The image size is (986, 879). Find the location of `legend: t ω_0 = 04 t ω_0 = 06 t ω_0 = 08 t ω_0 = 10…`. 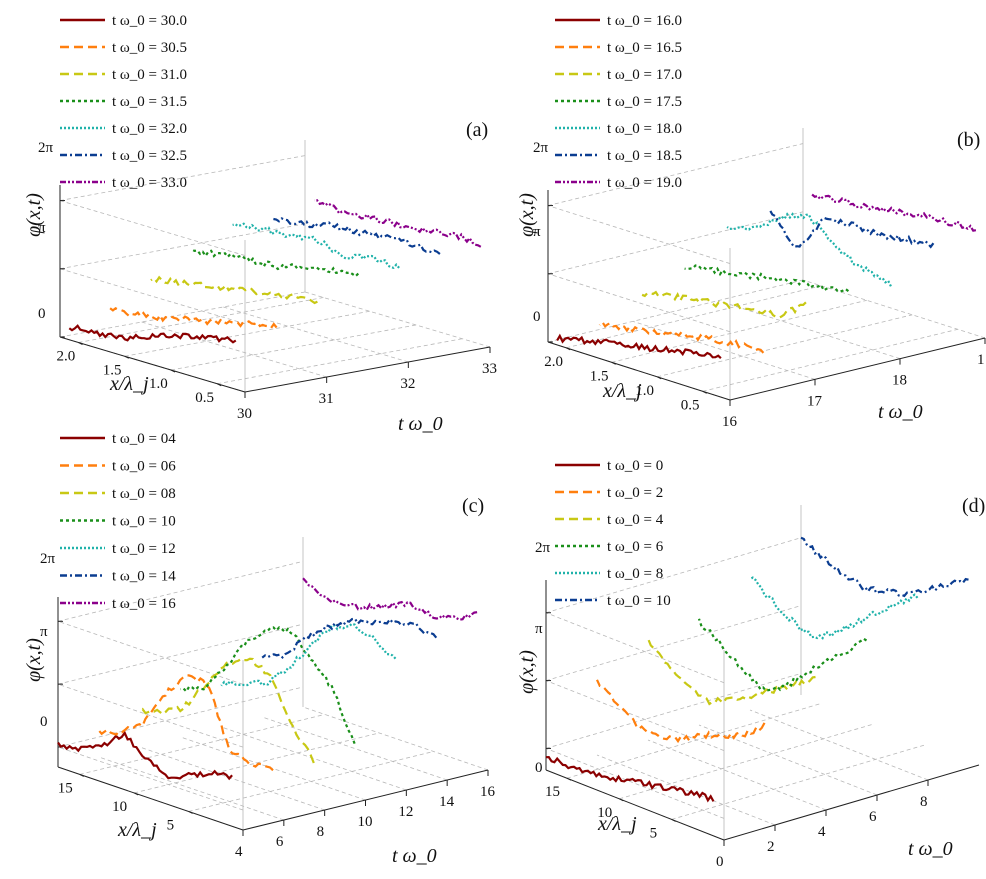

legend: t ω_0 = 04 t ω_0 = 06 t ω_0 = 08 t ω_0 = 10… is located at coordinates (118, 521).